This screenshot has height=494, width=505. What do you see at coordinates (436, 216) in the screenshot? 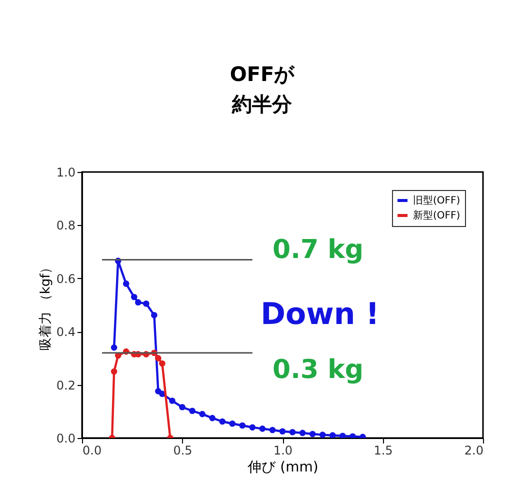
I see `legend-label: 新型(OFF)` at bounding box center [436, 216].